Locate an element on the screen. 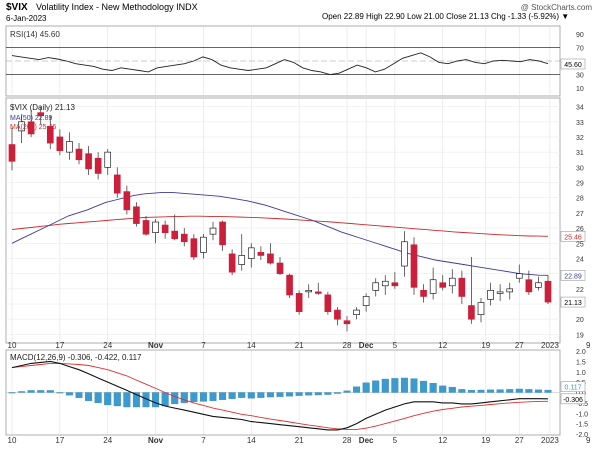 This screenshot has height=451, width=600. x-tick-label: 12 is located at coordinates (442, 345).